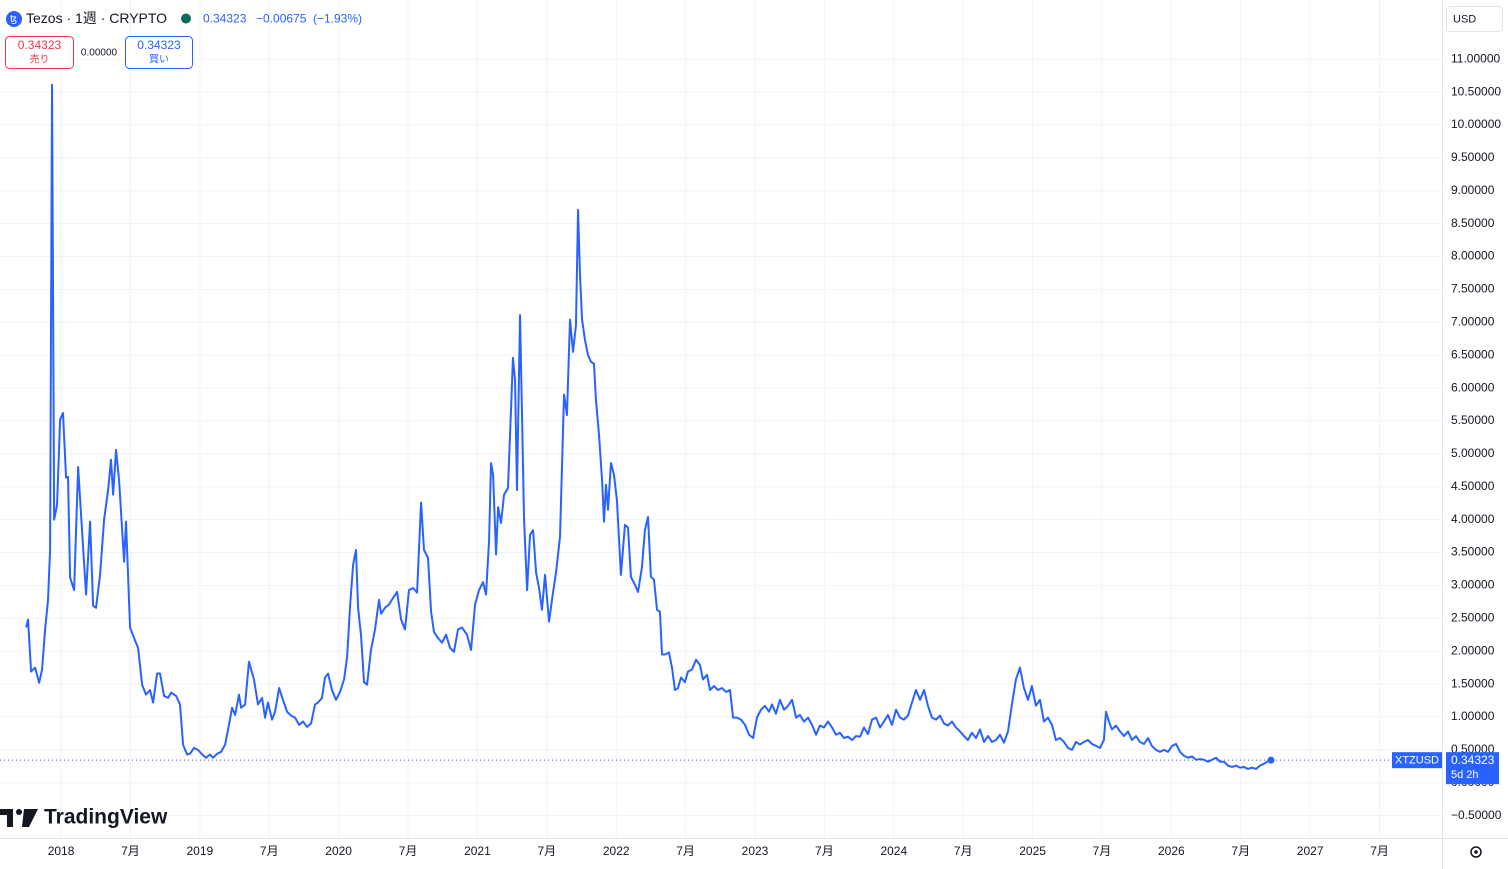  What do you see at coordinates (1473, 453) in the screenshot?
I see `y-tick-label: 5.00000` at bounding box center [1473, 453].